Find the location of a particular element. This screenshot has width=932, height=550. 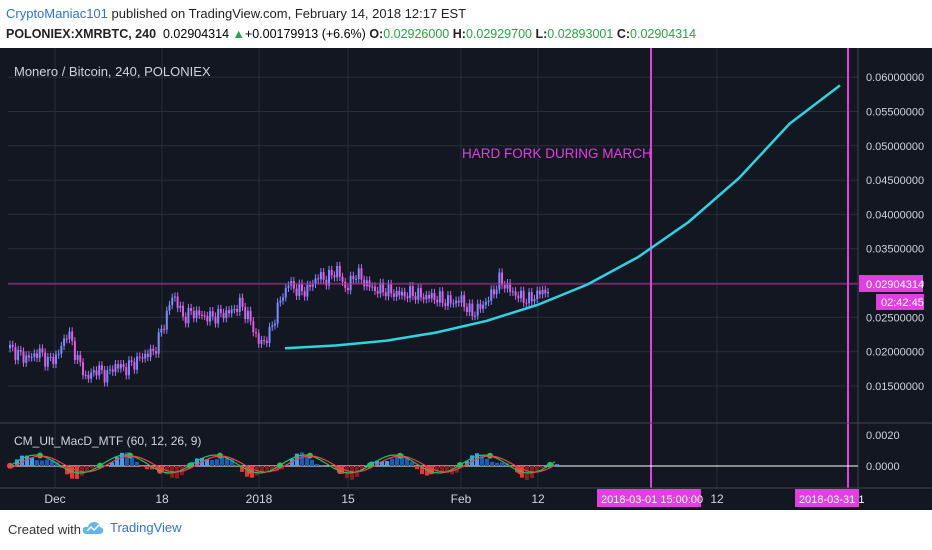

countdown-tag-bg is located at coordinates (900, 302).